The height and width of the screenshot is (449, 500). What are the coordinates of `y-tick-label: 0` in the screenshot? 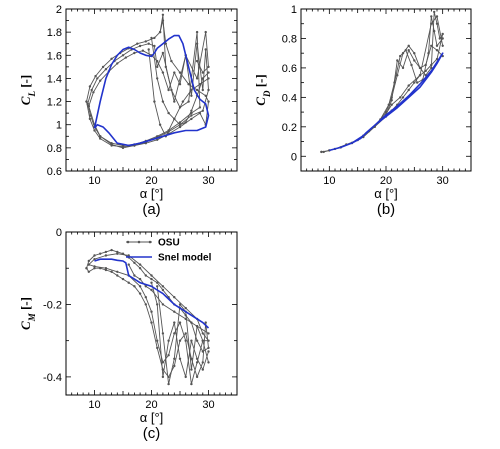 It's located at (59, 233).